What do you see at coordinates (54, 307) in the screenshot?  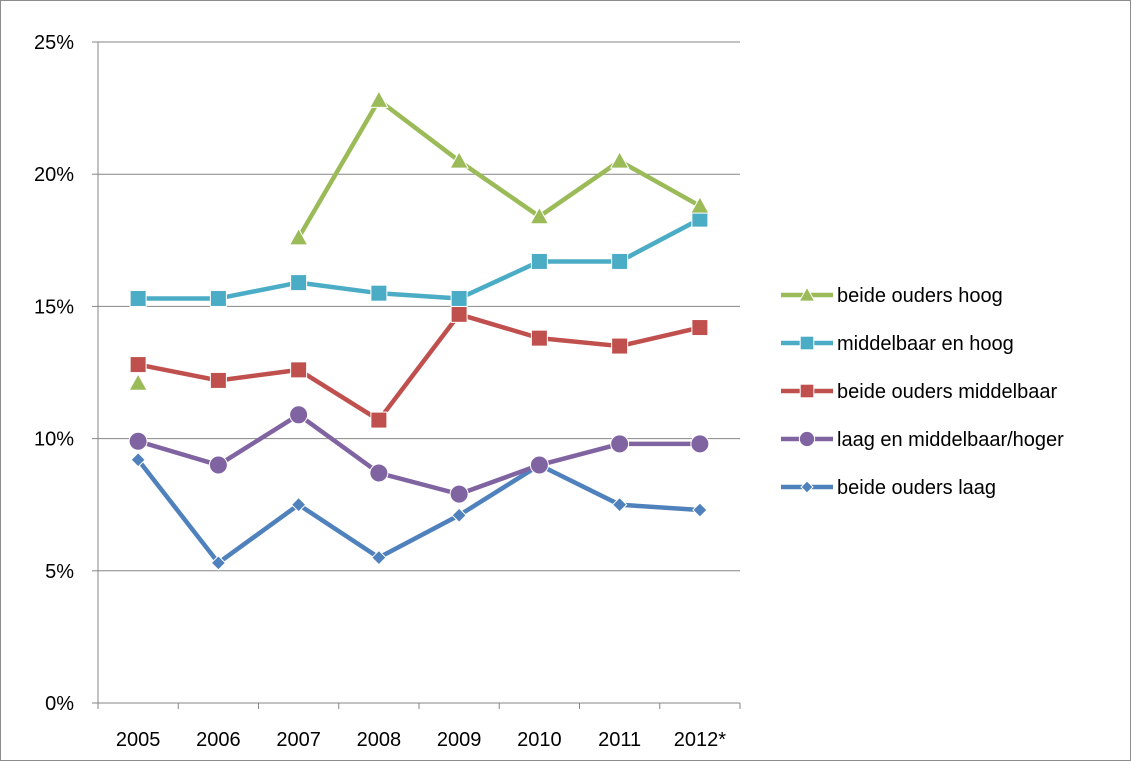 I see `y-tick-label: 15%` at bounding box center [54, 307].